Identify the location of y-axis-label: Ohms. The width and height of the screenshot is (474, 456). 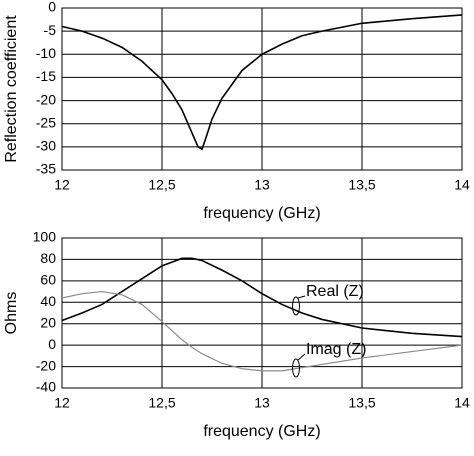
(11, 313).